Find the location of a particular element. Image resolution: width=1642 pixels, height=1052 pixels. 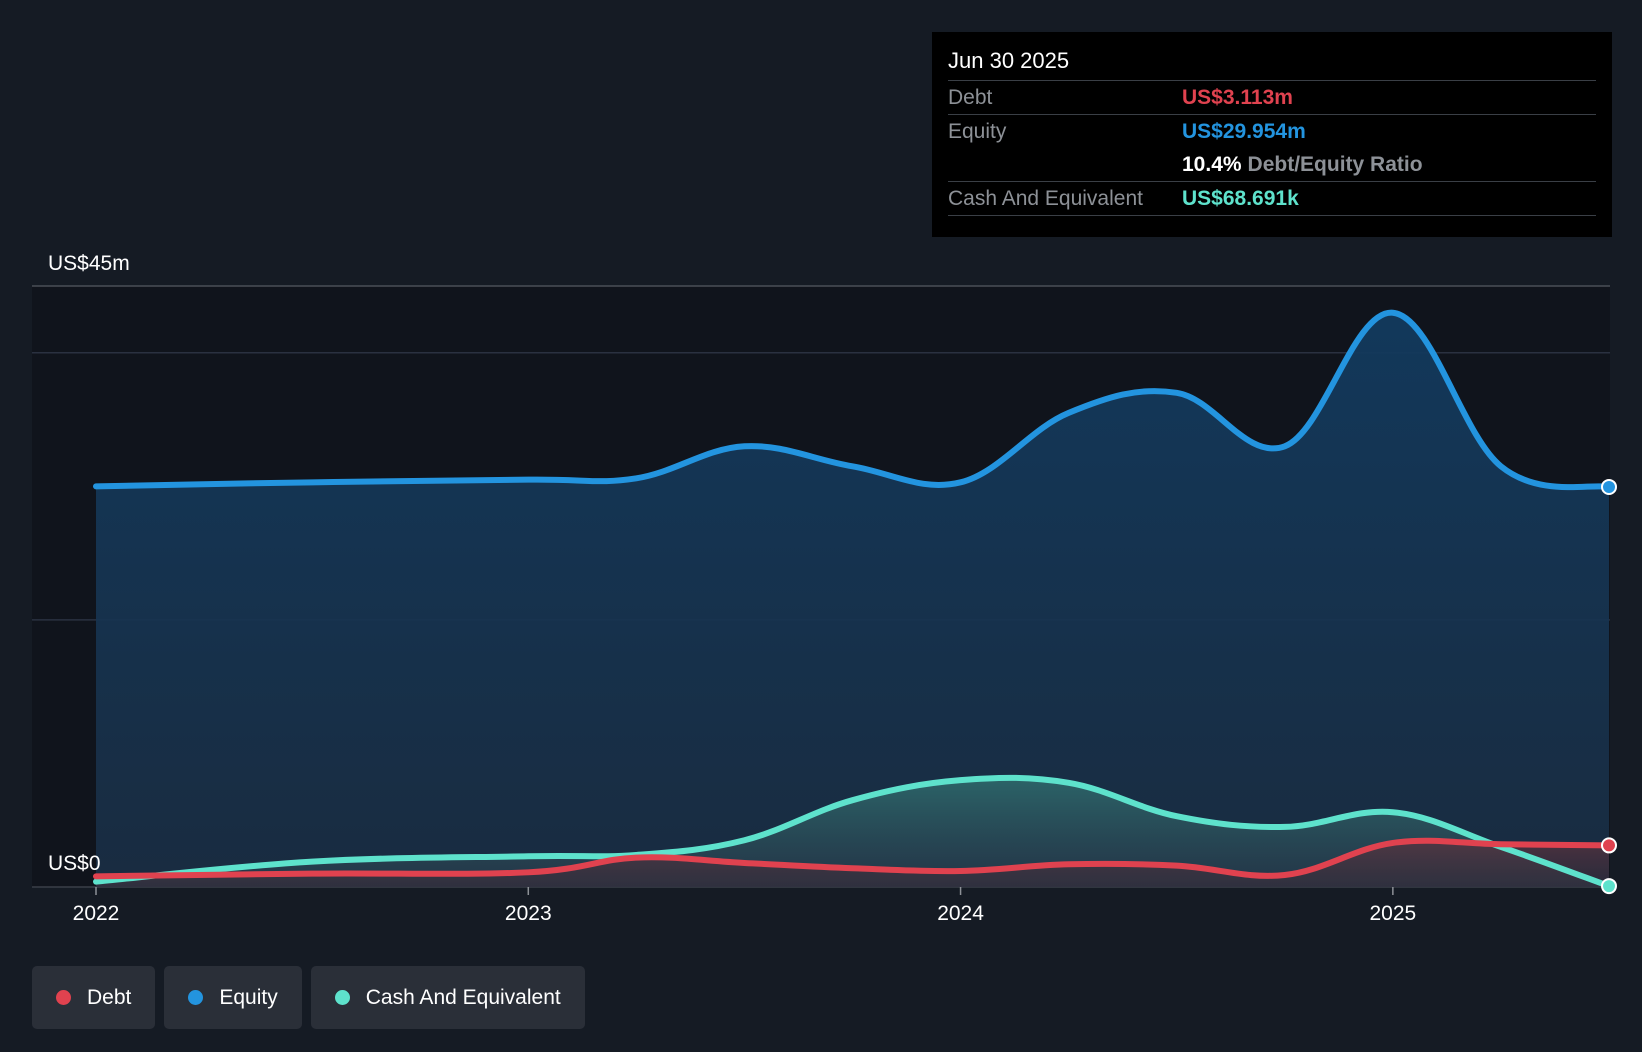

cash-dot-icon is located at coordinates (342, 997).